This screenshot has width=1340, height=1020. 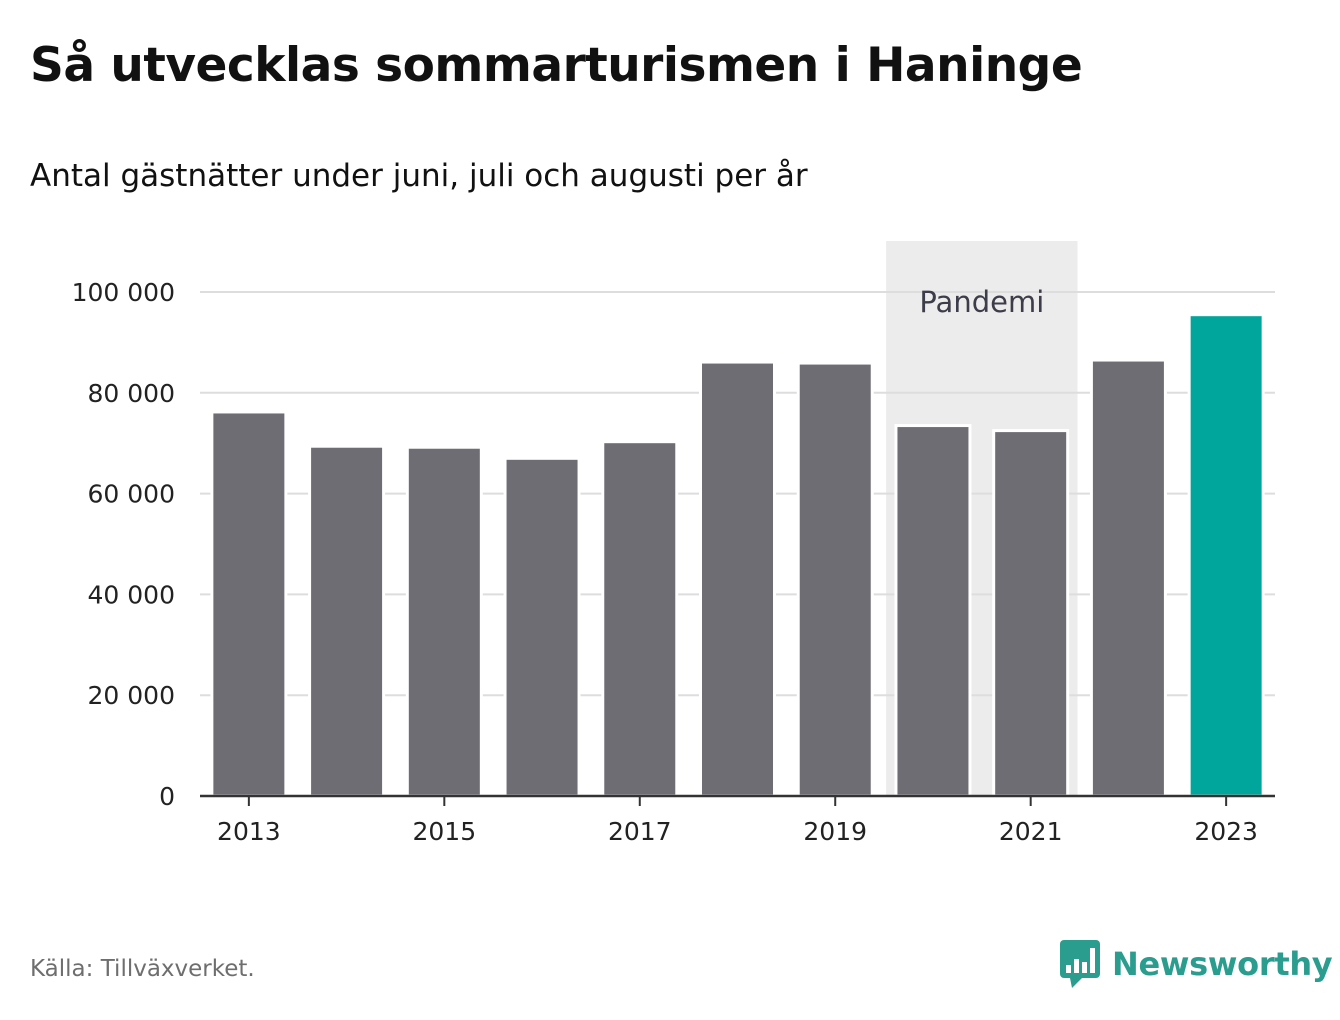 What do you see at coordinates (249, 604) in the screenshot?
I see `bar-2013` at bounding box center [249, 604].